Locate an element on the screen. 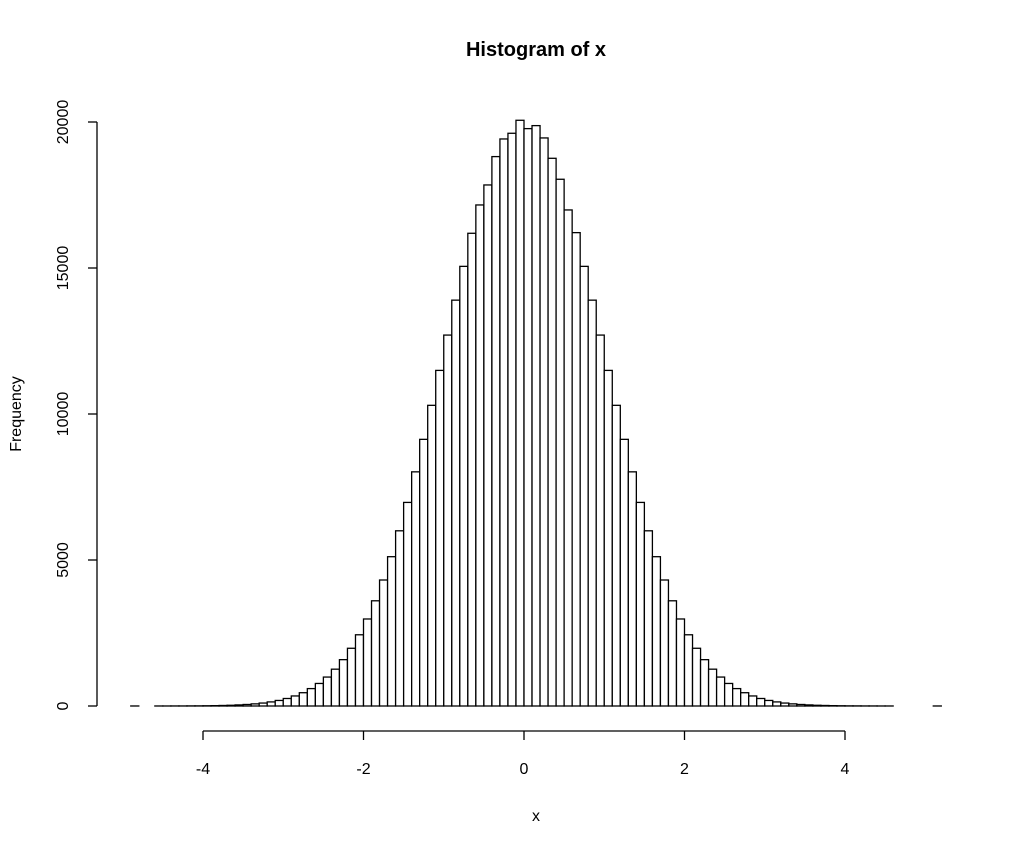 This screenshot has height=851, width=1024. y-tick-label: 10000 is located at coordinates (63, 414).